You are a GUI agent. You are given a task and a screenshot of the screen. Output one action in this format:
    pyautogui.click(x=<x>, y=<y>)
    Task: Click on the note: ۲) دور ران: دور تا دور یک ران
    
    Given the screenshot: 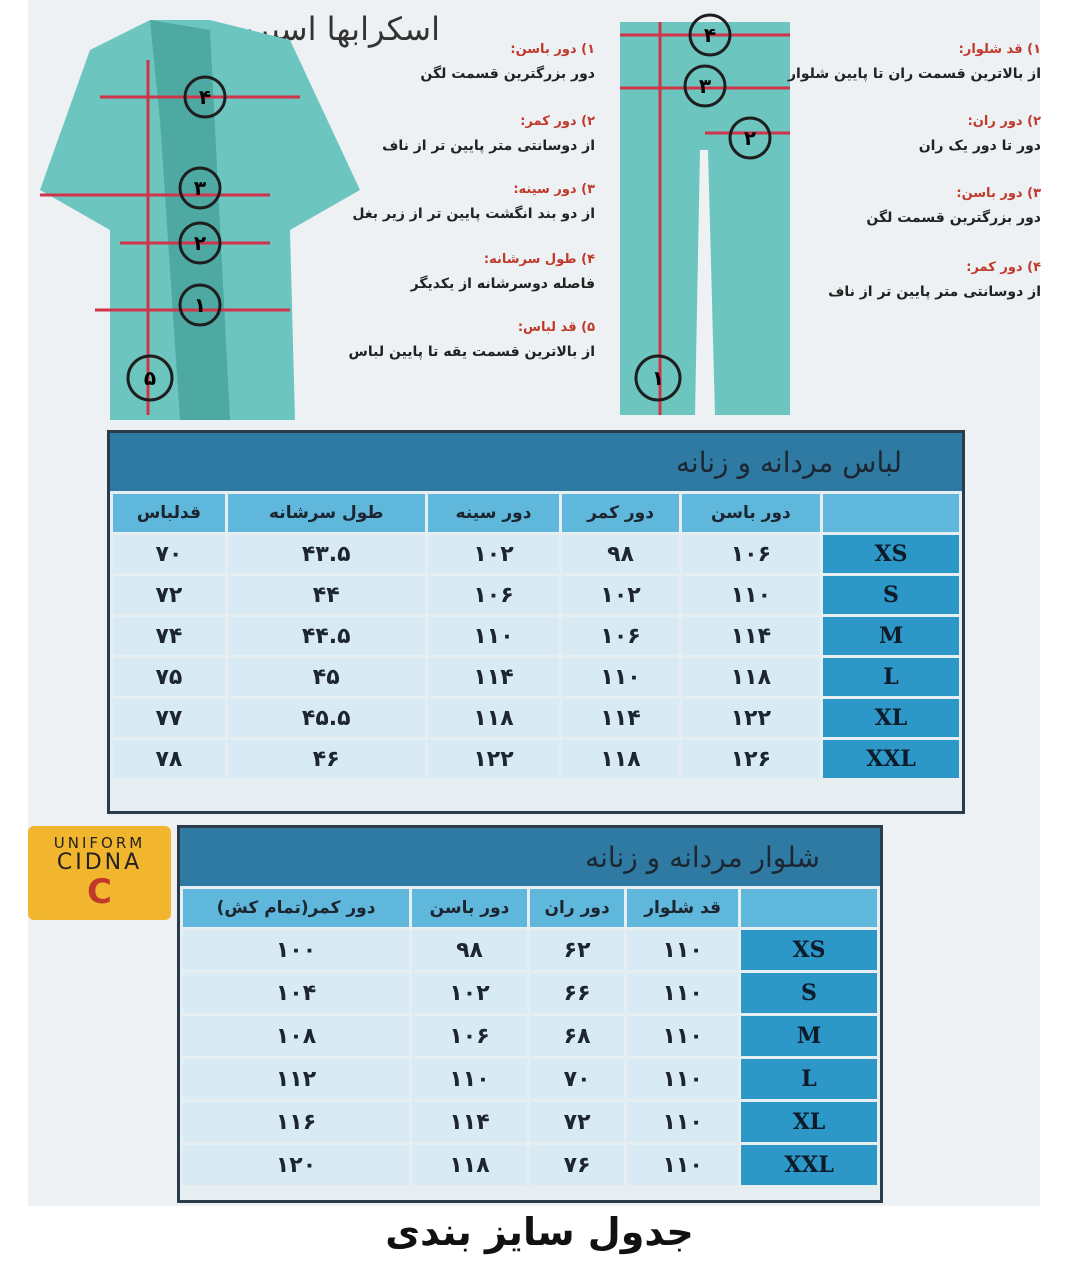 What is the action you would take?
    pyautogui.click(x=980, y=134)
    